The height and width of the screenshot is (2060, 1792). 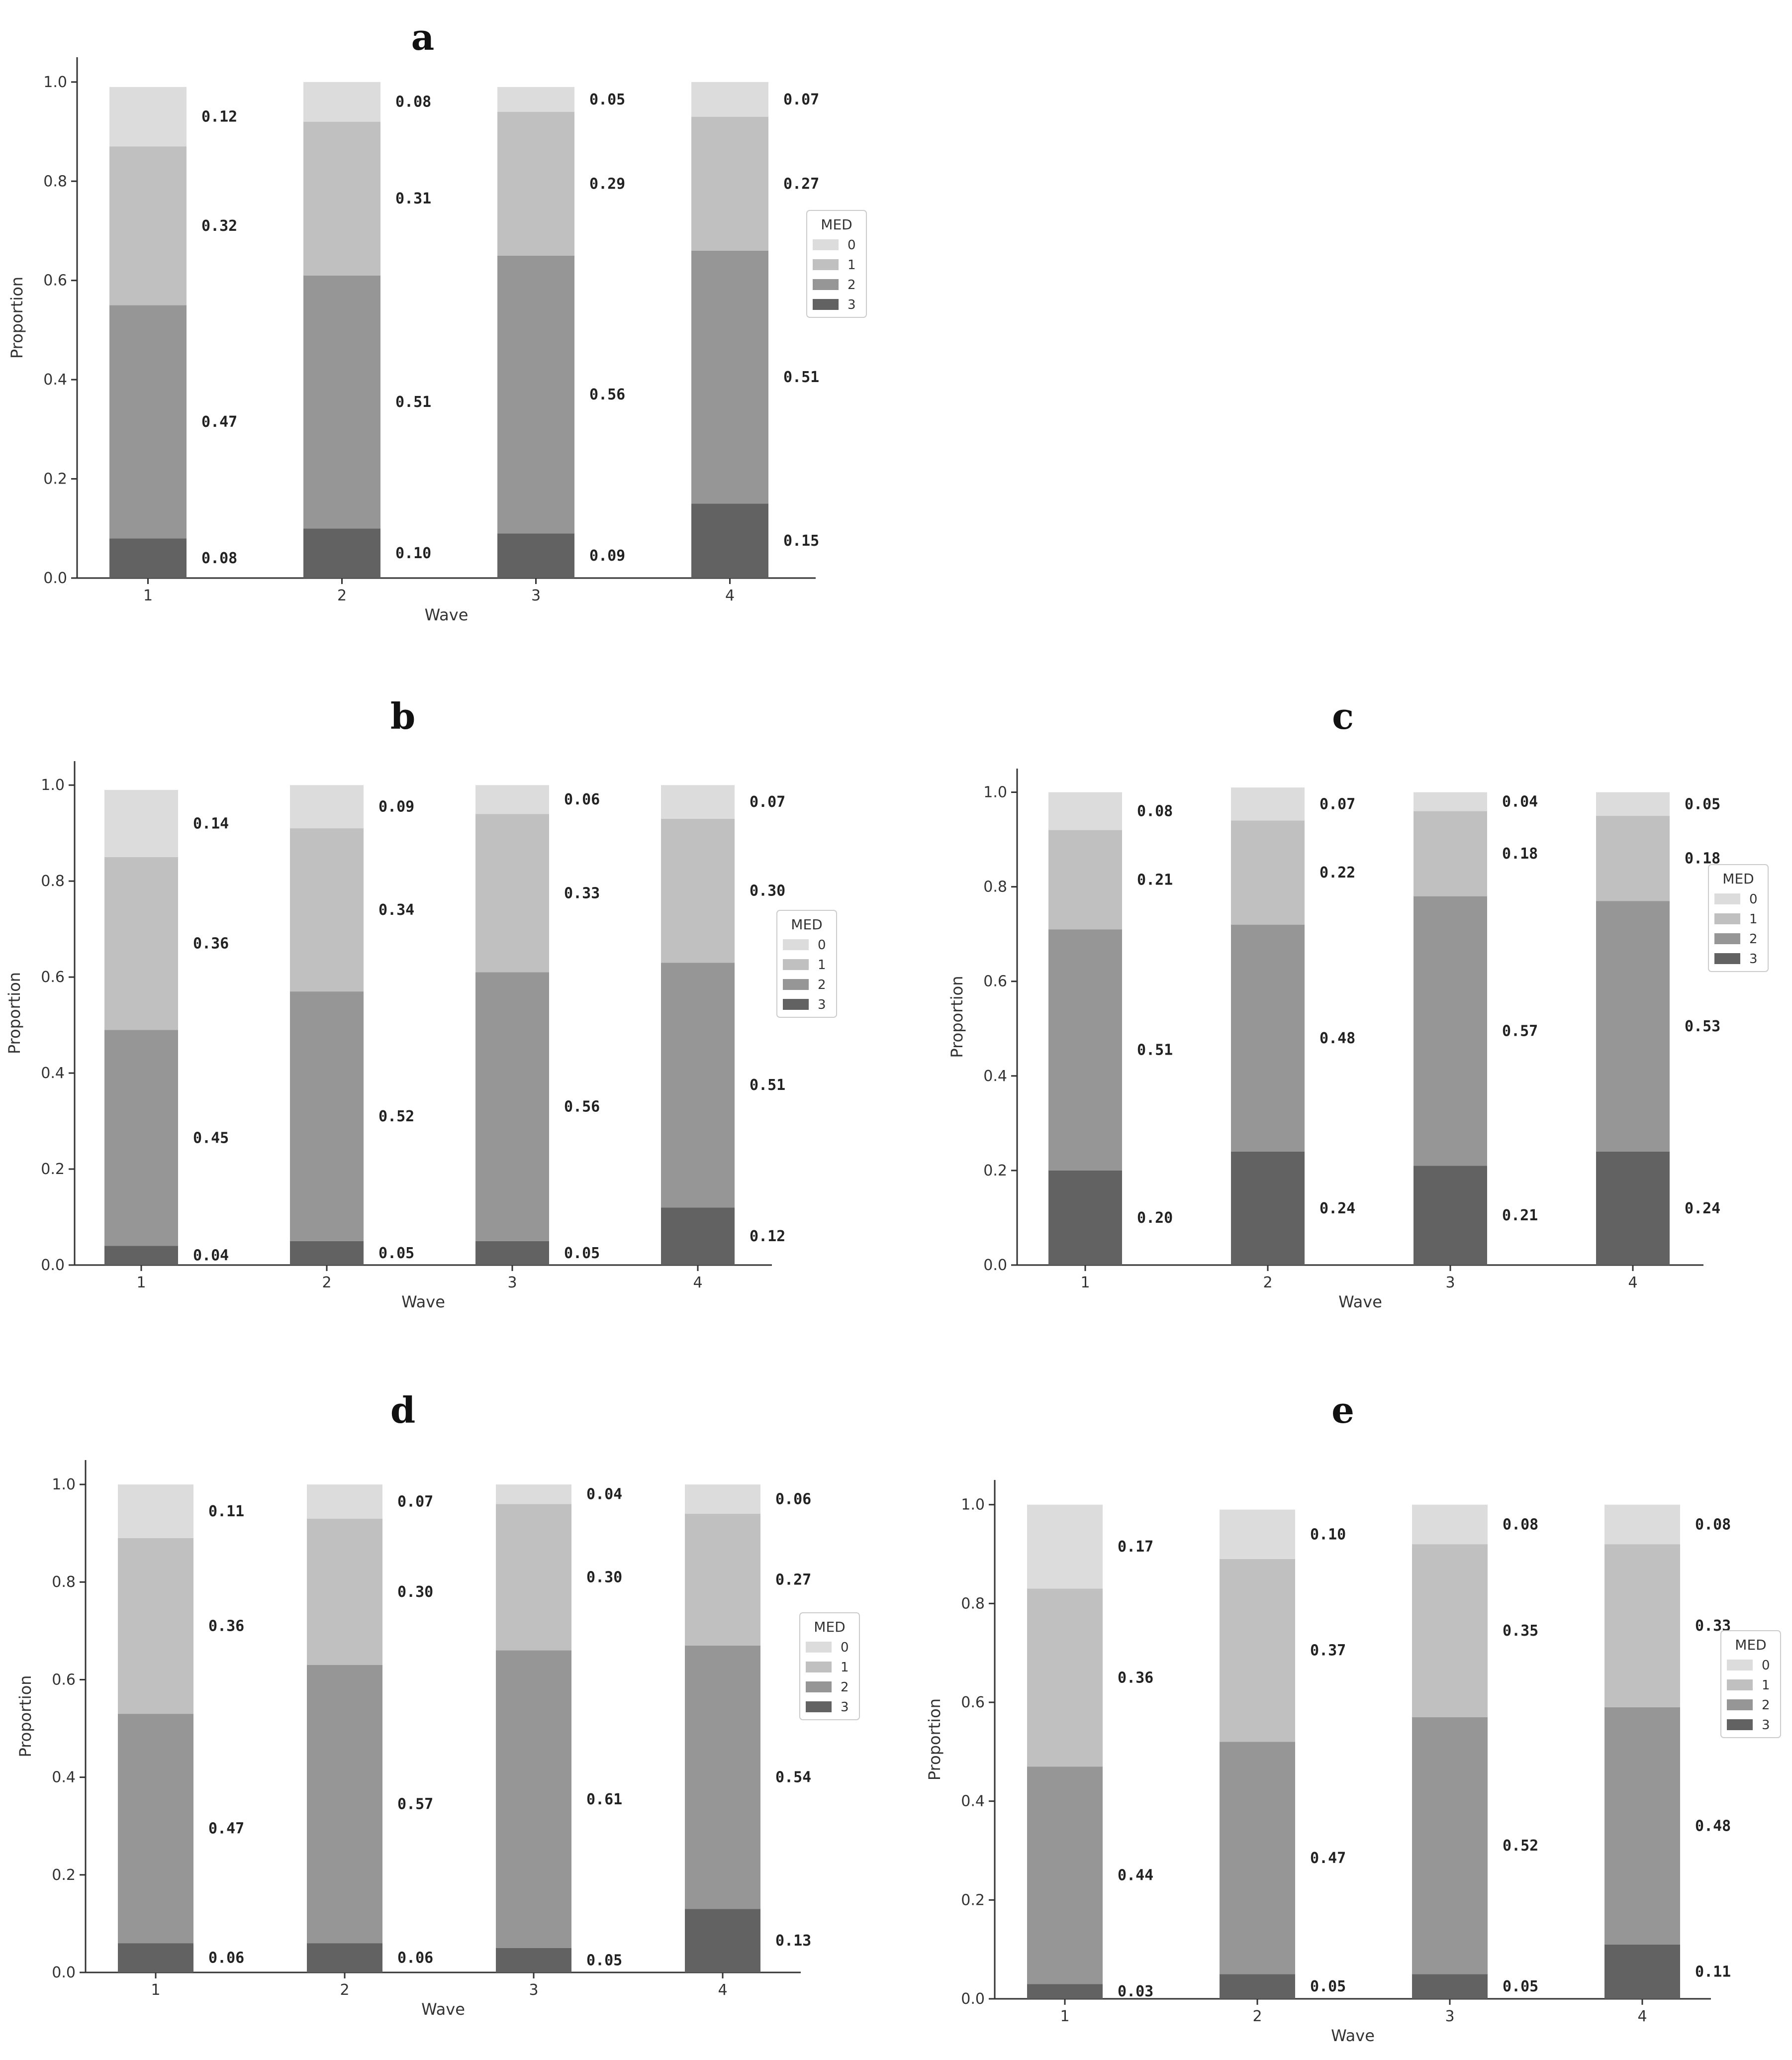 What do you see at coordinates (402, 1410) in the screenshot?
I see `panel-title: d` at bounding box center [402, 1410].